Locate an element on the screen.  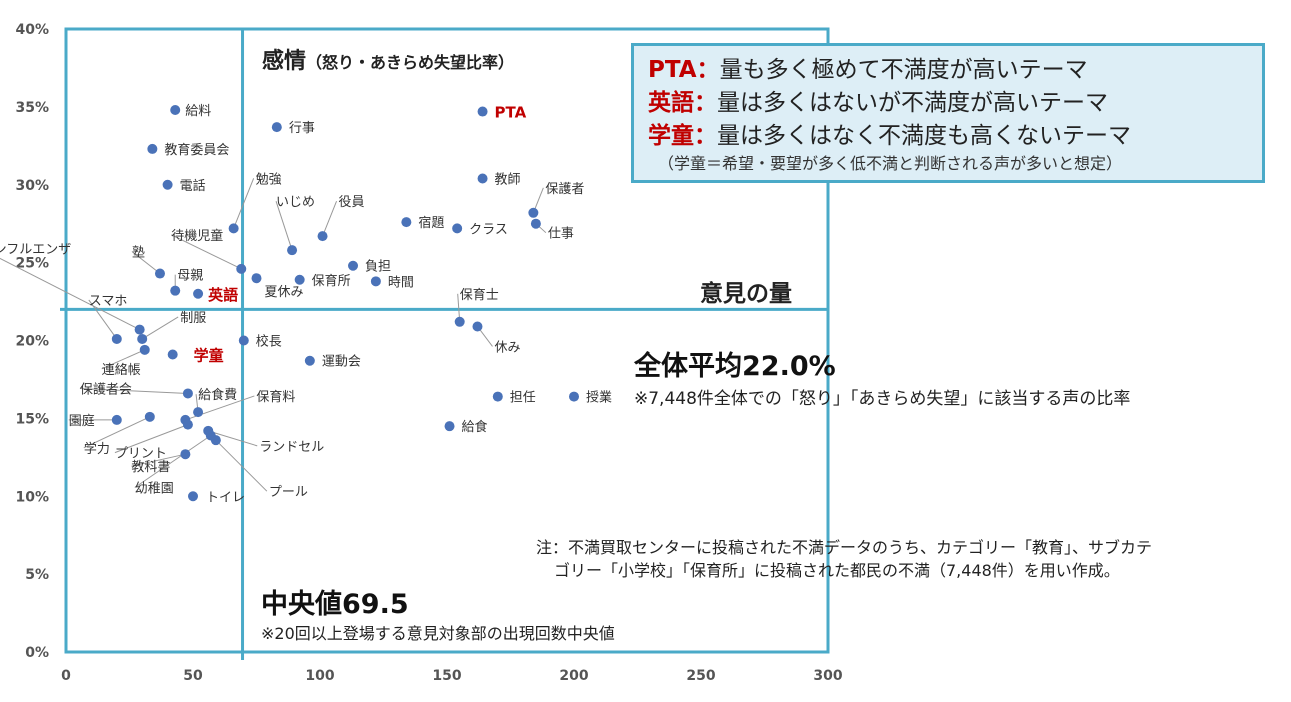
legend-gakudo: 学童：量は多くはなく不満度も高くないテーマ is located at coordinates (889, 136).